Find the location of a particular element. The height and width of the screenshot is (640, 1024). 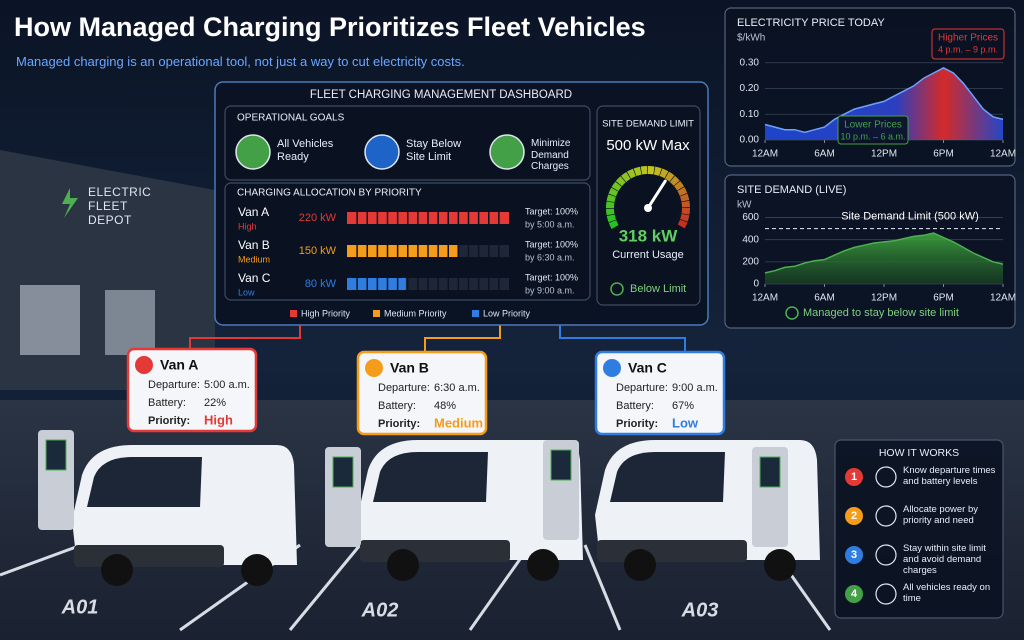

x-tick-label: 6PM is located at coordinates (943, 298).